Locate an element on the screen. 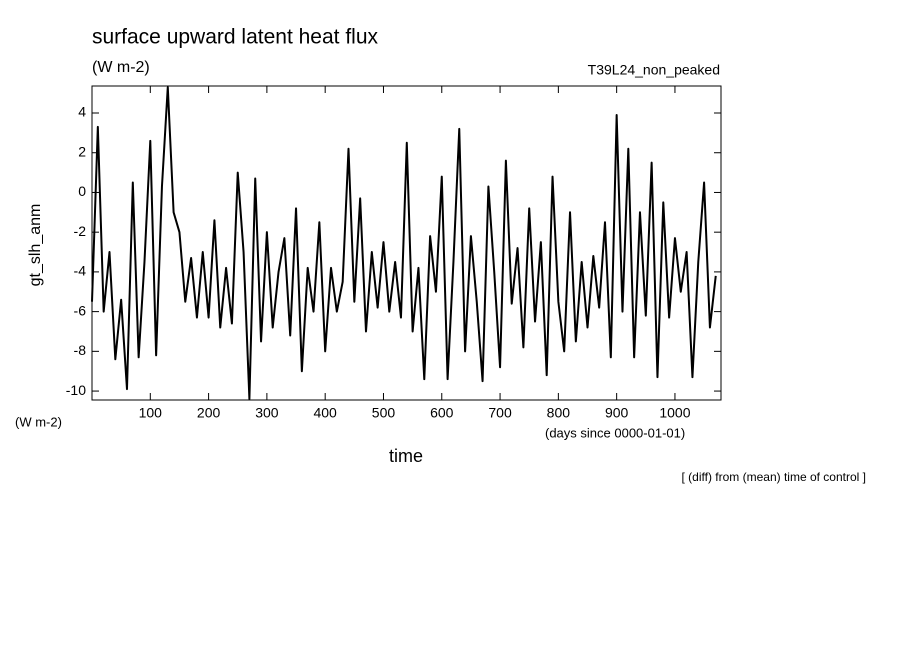  y-tick-label: 0 is located at coordinates (82, 191).